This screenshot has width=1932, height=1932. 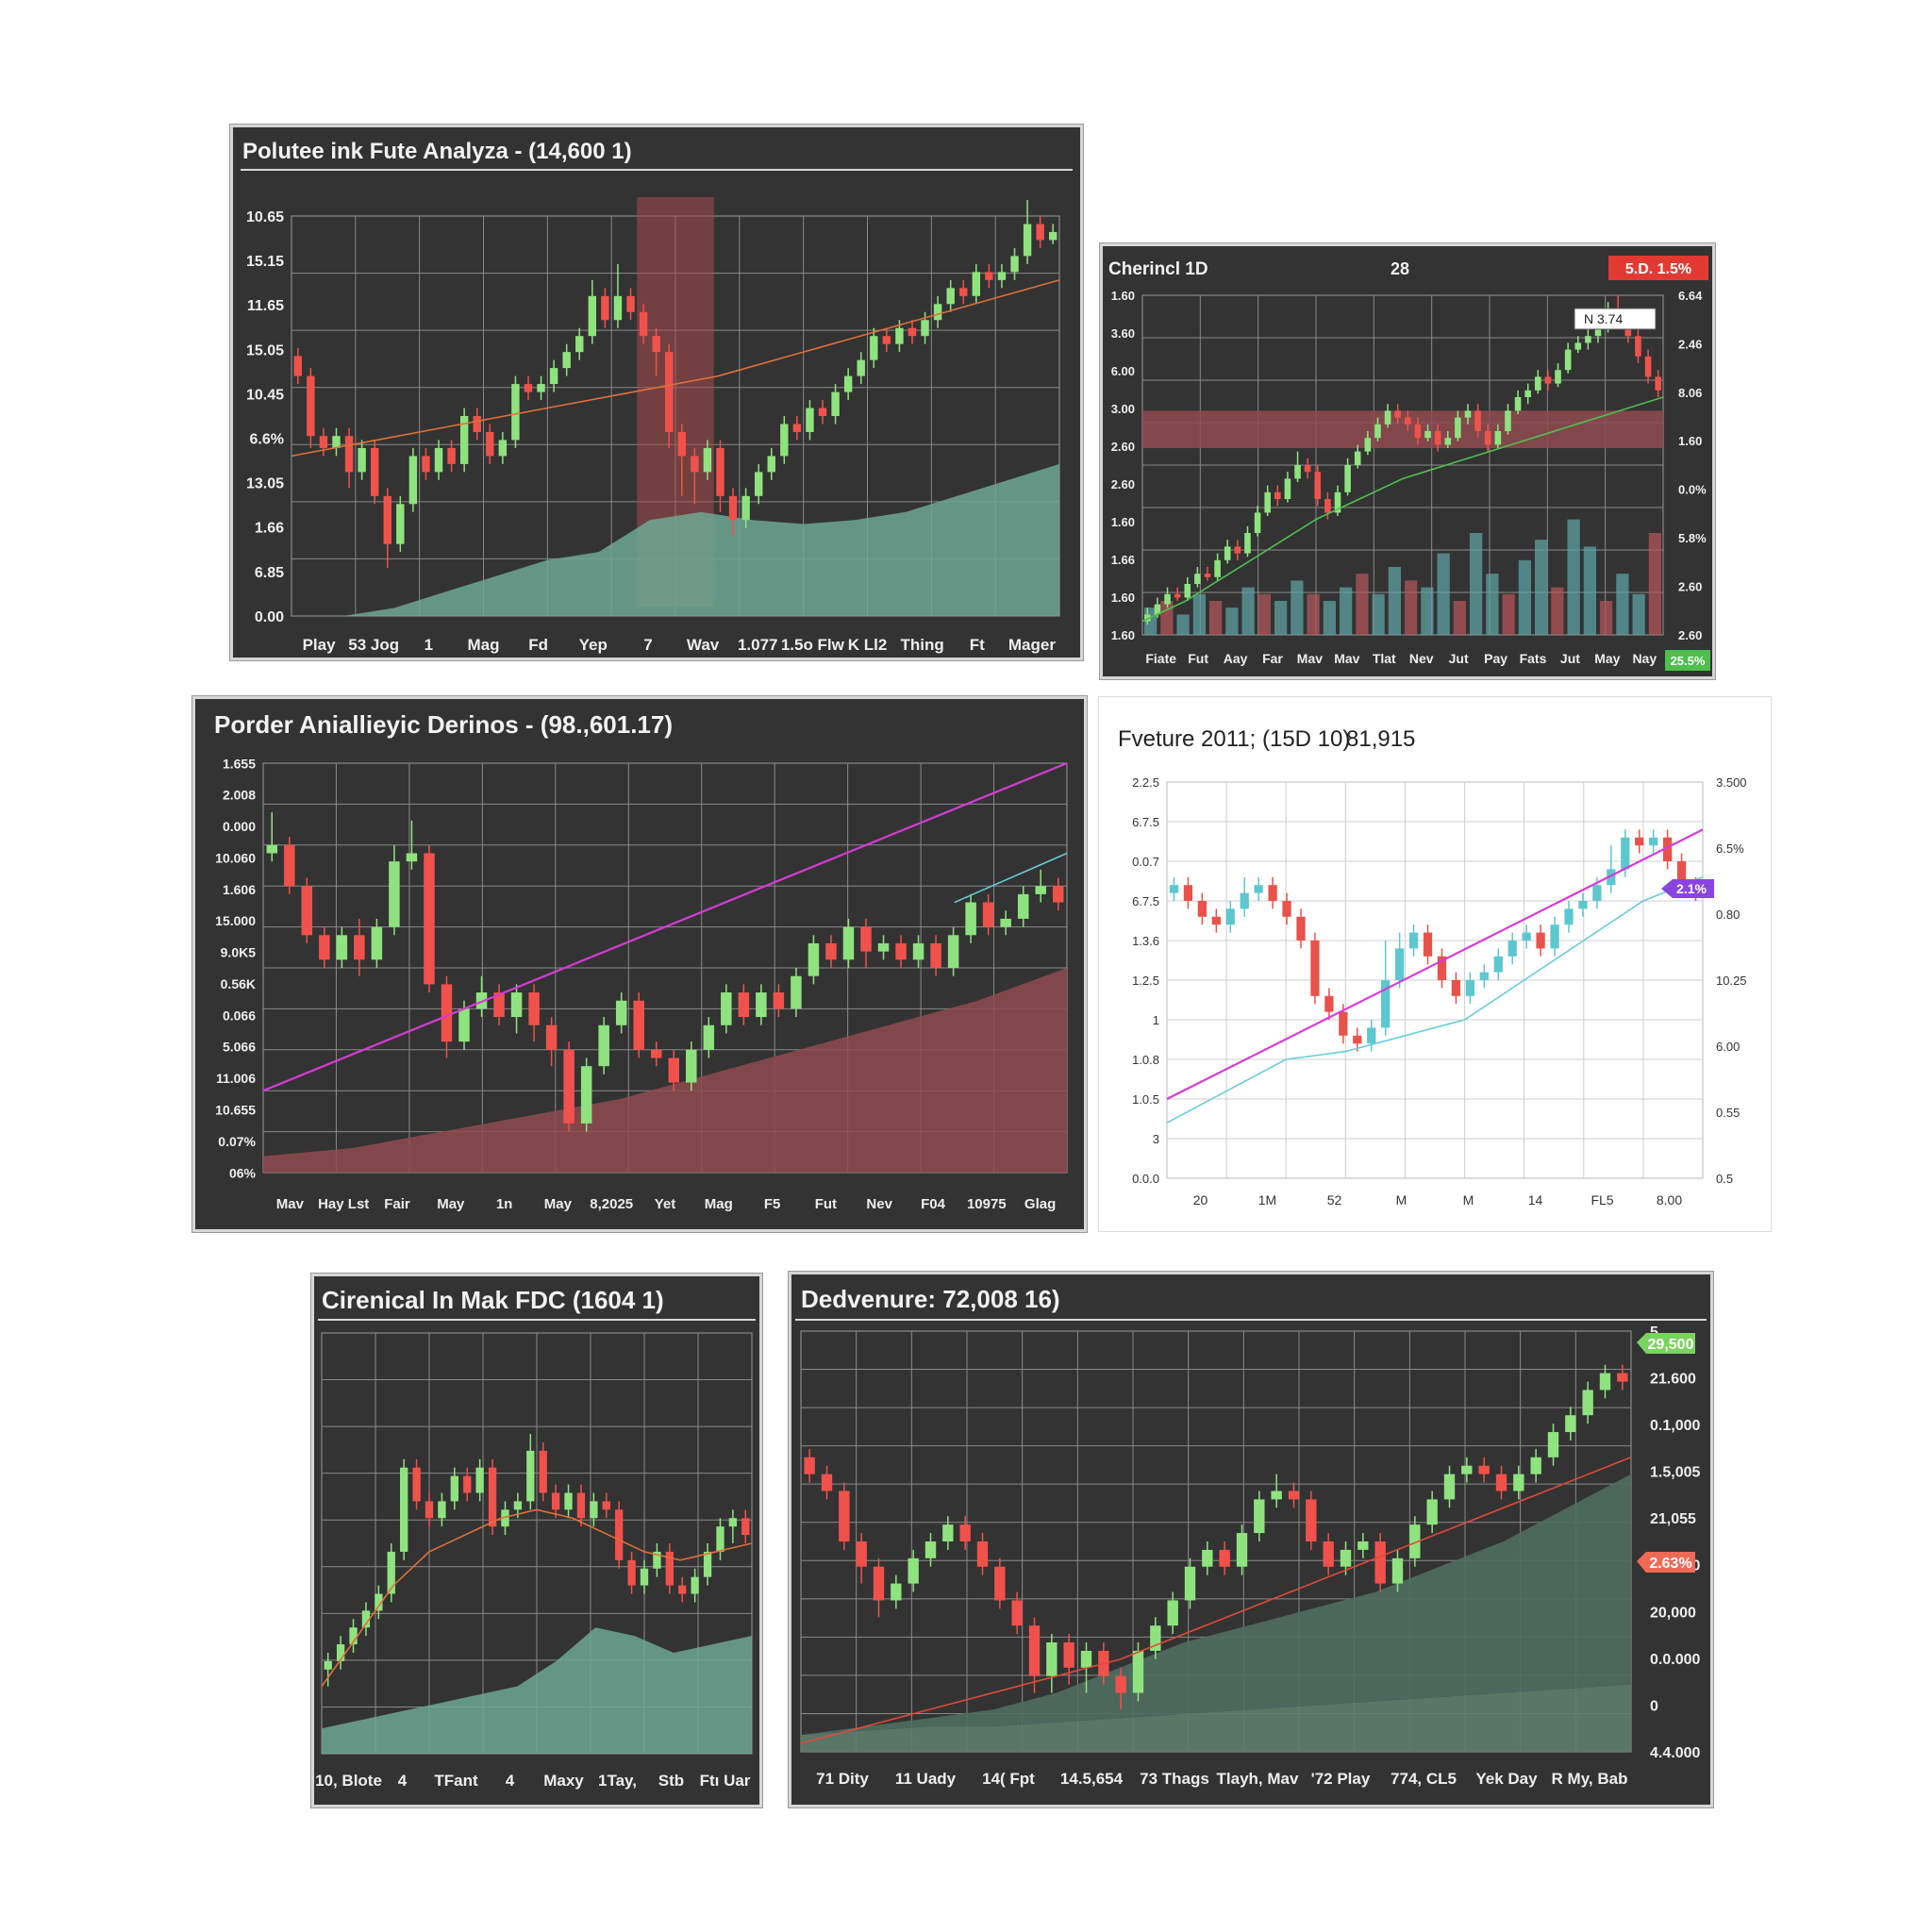 I want to click on chart-2-x-tick: May, so click(x=1607, y=659).